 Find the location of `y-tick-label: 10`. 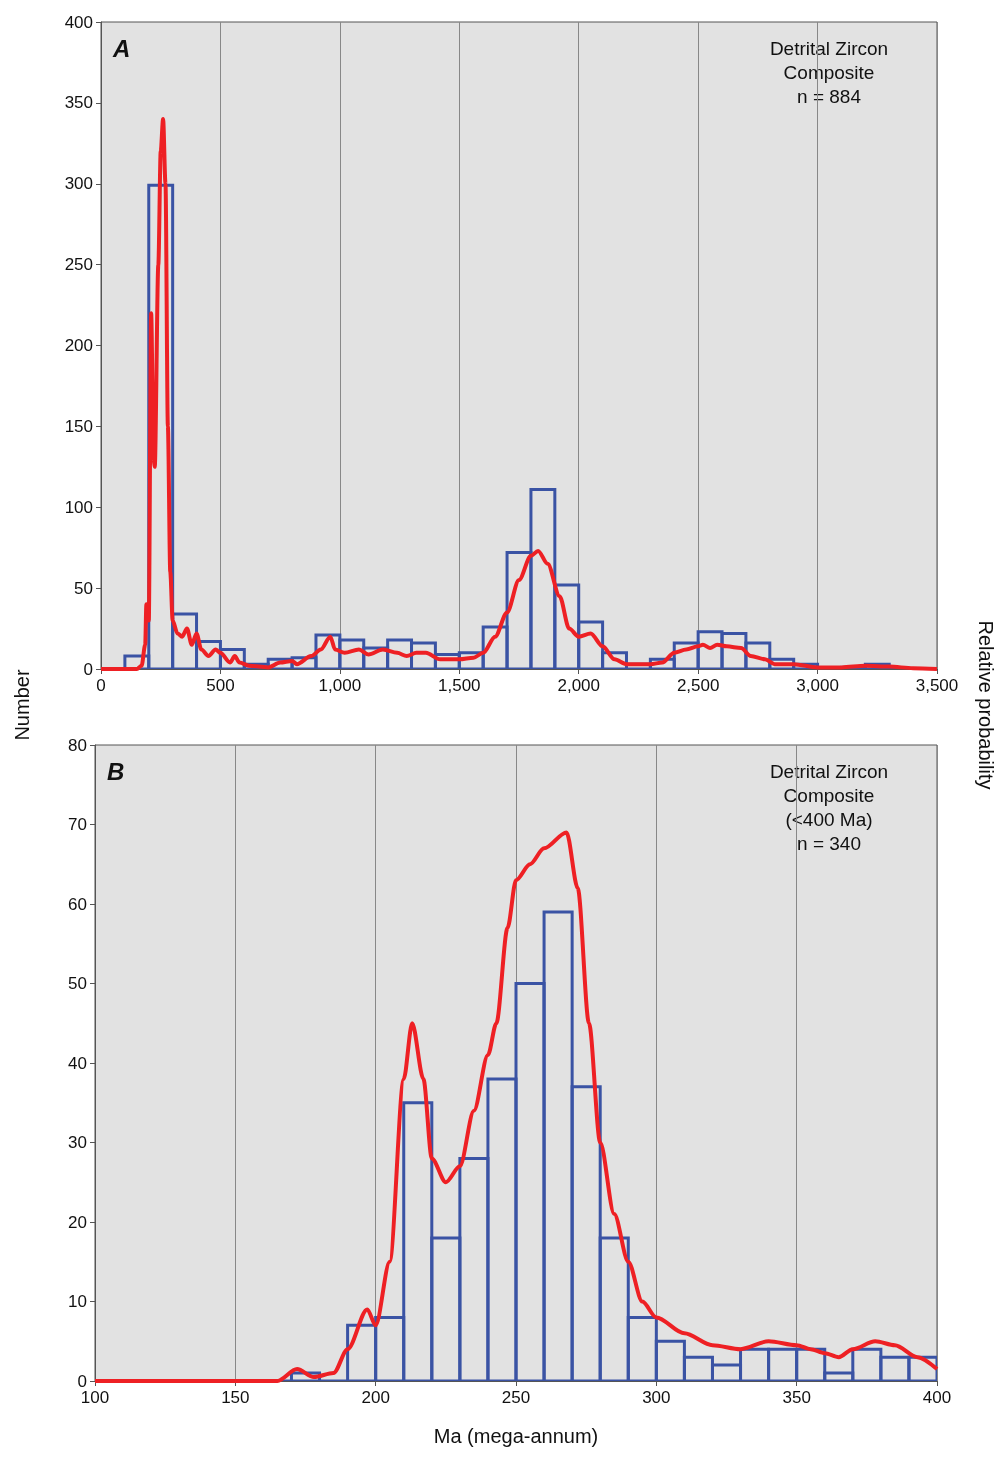

y-tick-label: 10 is located at coordinates (77, 1301).